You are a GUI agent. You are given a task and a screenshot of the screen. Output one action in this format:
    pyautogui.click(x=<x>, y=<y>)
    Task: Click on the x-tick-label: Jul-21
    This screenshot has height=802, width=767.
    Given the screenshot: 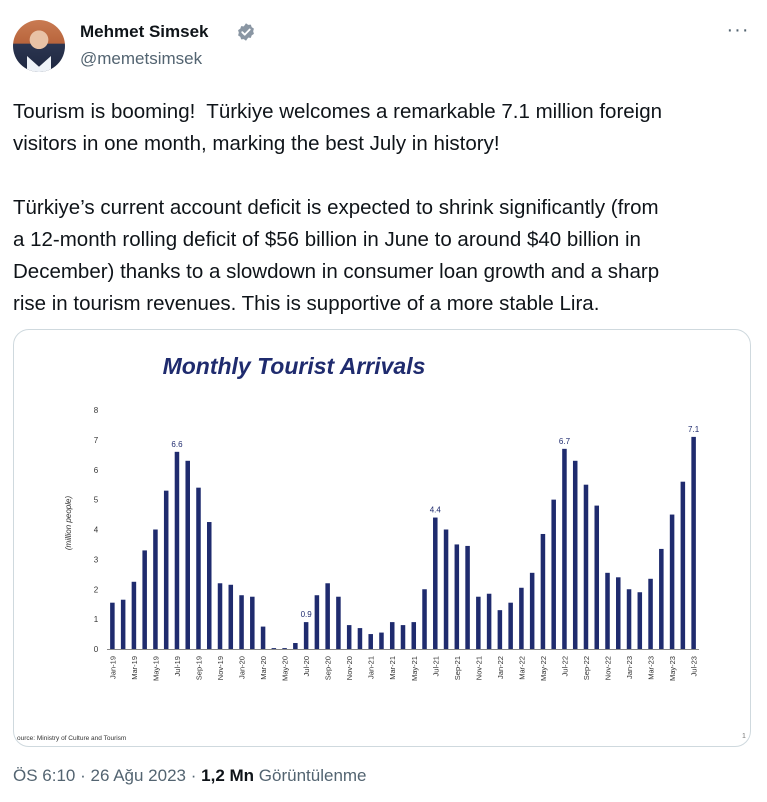 What is the action you would take?
    pyautogui.click(x=435, y=666)
    